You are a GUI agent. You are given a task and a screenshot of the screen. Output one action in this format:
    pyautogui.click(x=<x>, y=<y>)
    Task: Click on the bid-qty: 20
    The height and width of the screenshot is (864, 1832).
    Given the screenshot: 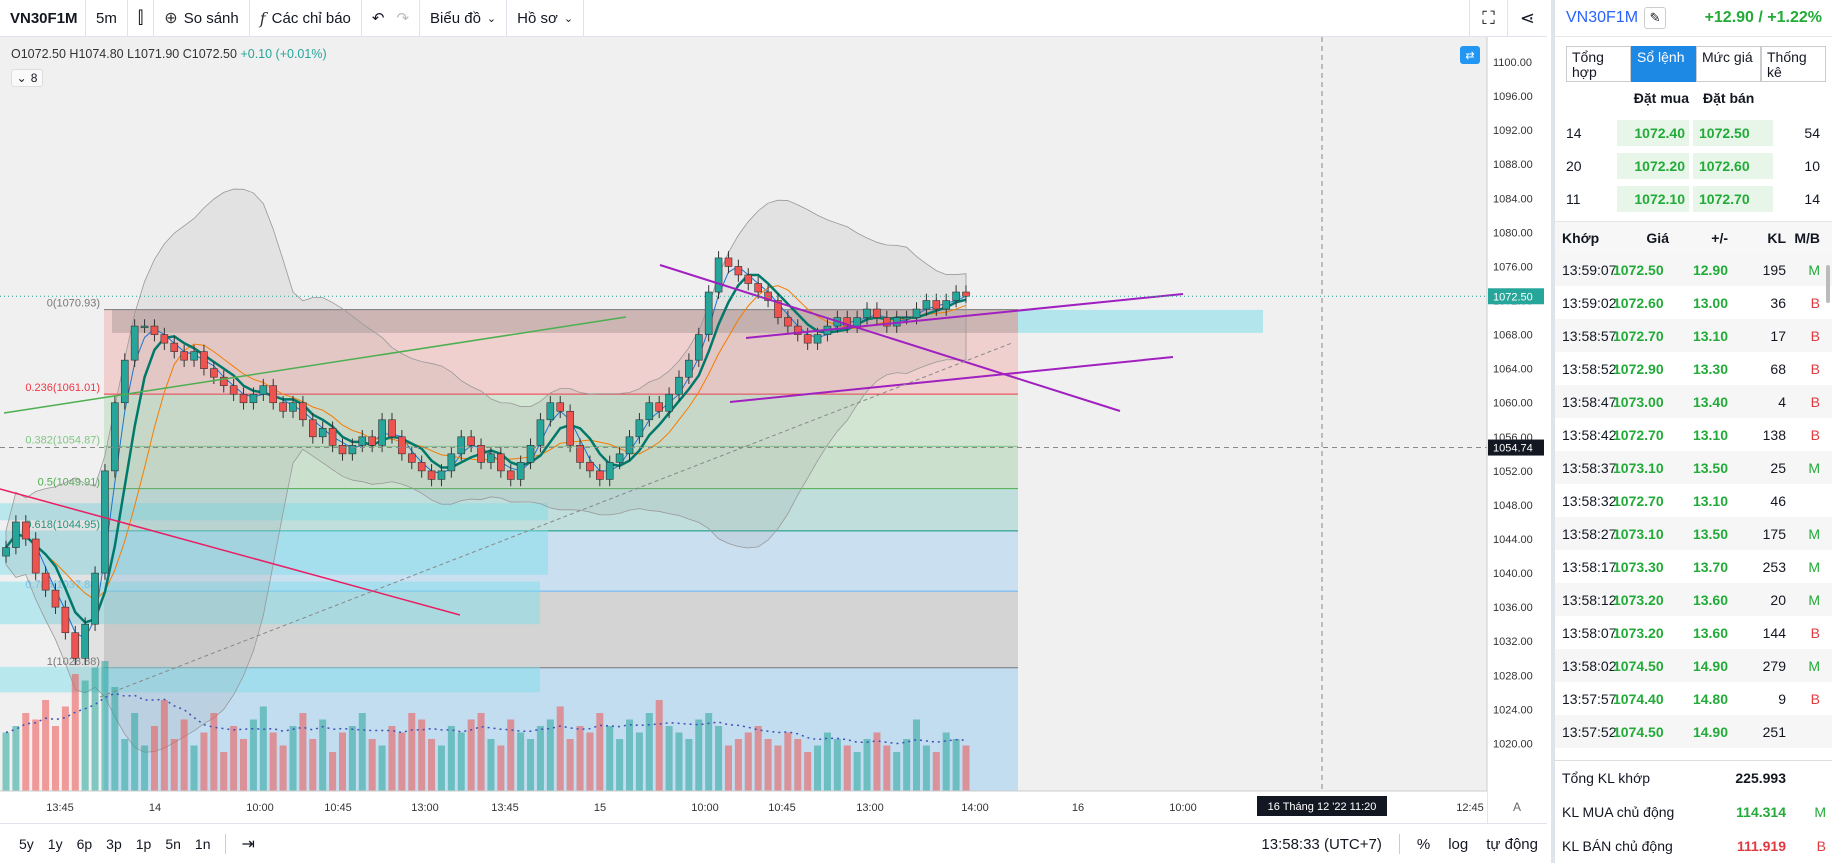 What is the action you would take?
    pyautogui.click(x=1574, y=165)
    